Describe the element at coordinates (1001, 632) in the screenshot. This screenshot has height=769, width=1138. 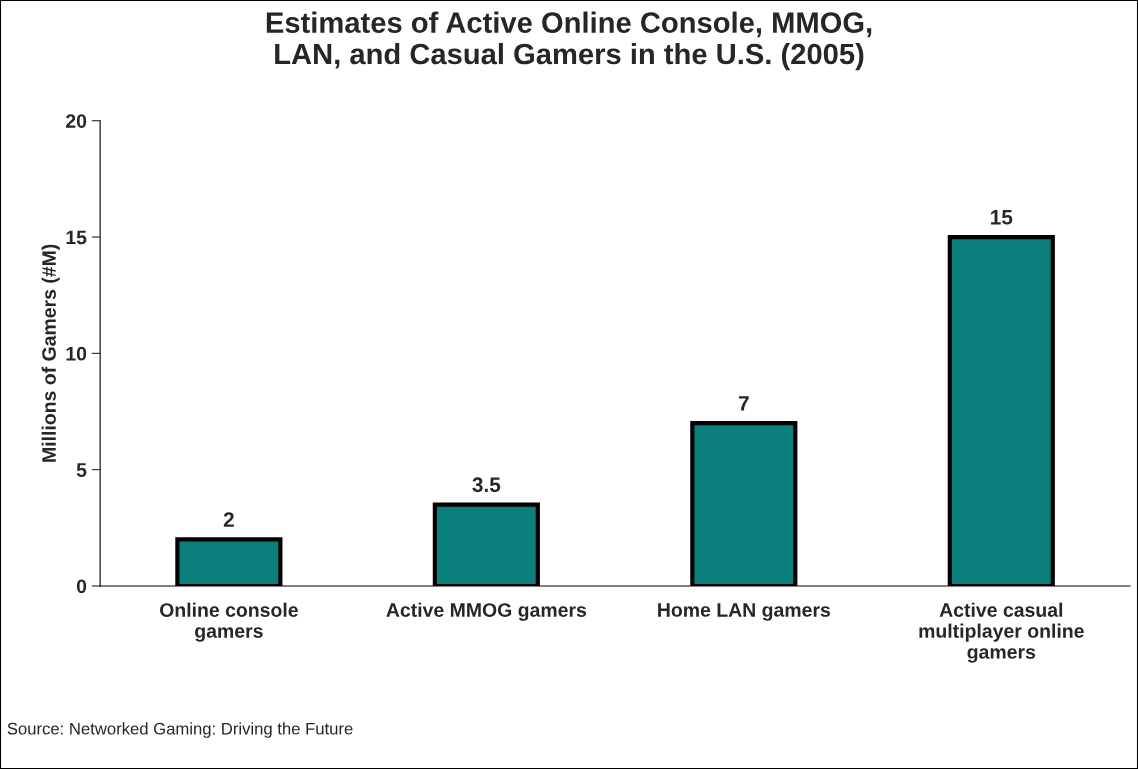
I see `x-tick-label: Active casual multiplayer online gamers` at that location.